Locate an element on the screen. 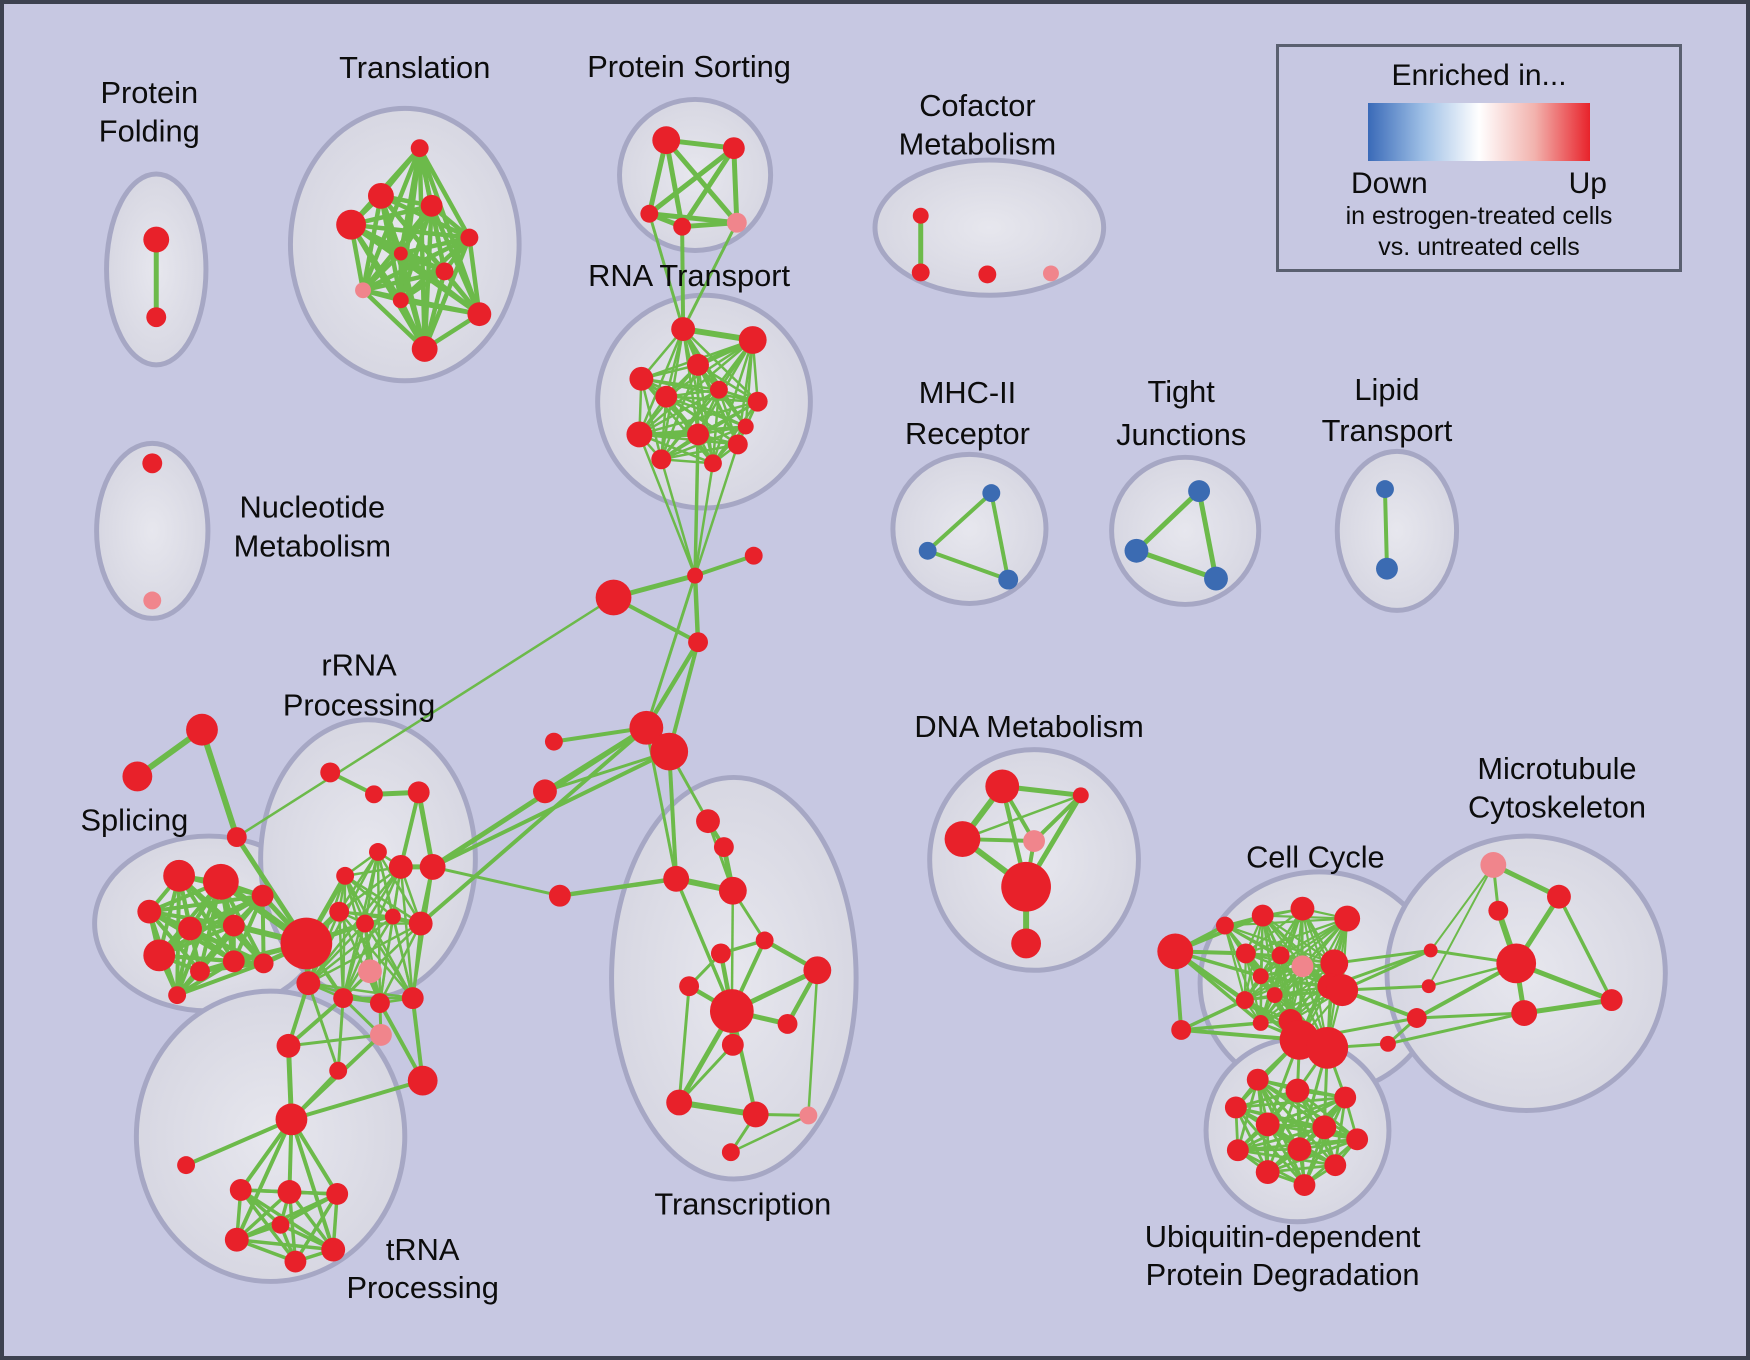  edge-lt0-lt1 is located at coordinates (1385, 529).